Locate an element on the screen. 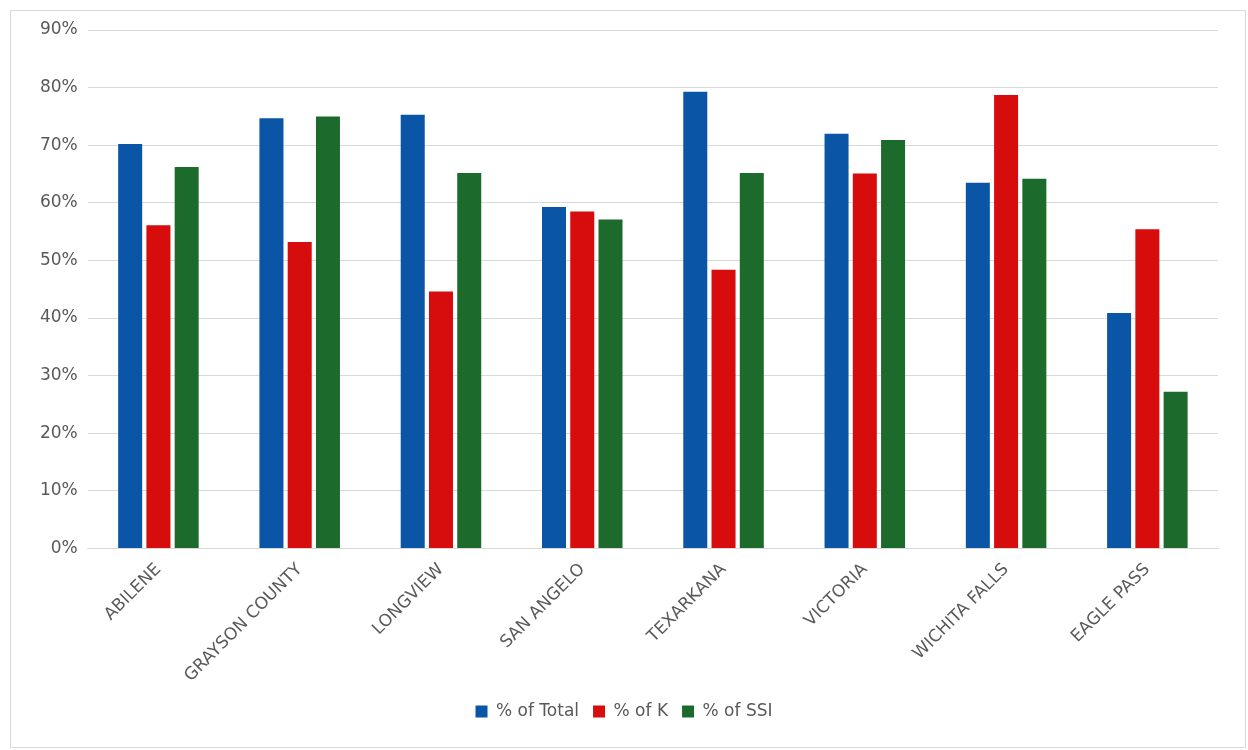 The height and width of the screenshot is (750, 1248). legend-label: % of SSI is located at coordinates (737, 709).